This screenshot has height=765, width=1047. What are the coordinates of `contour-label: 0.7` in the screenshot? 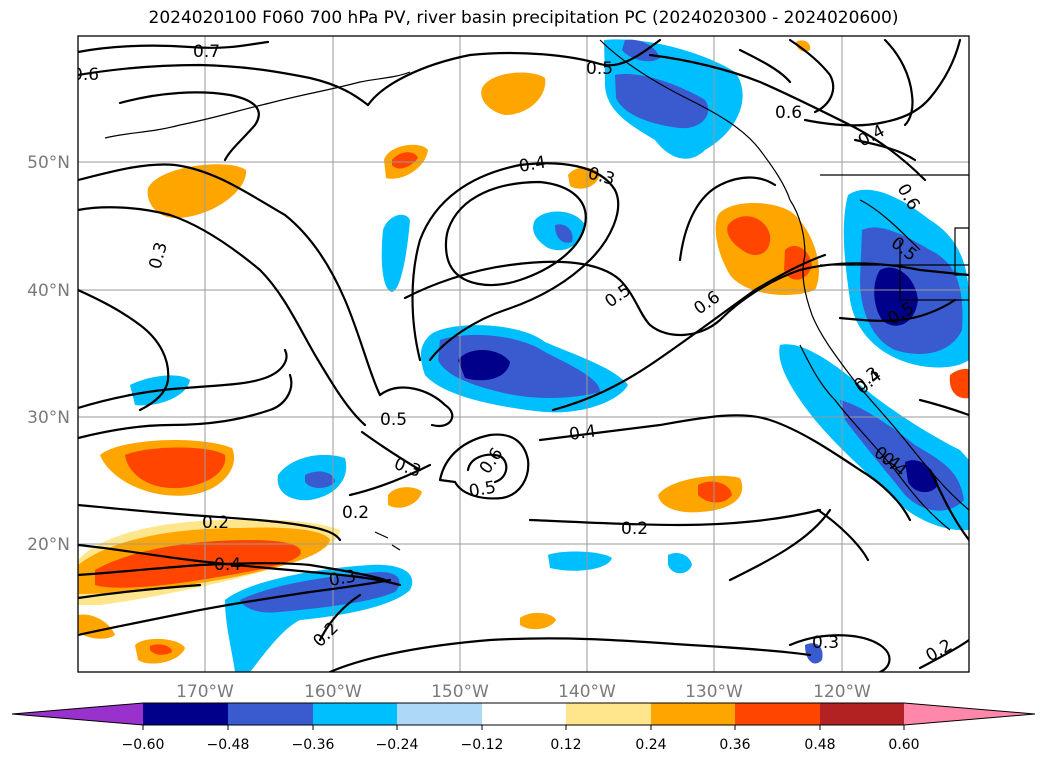 It's located at (206, 52).